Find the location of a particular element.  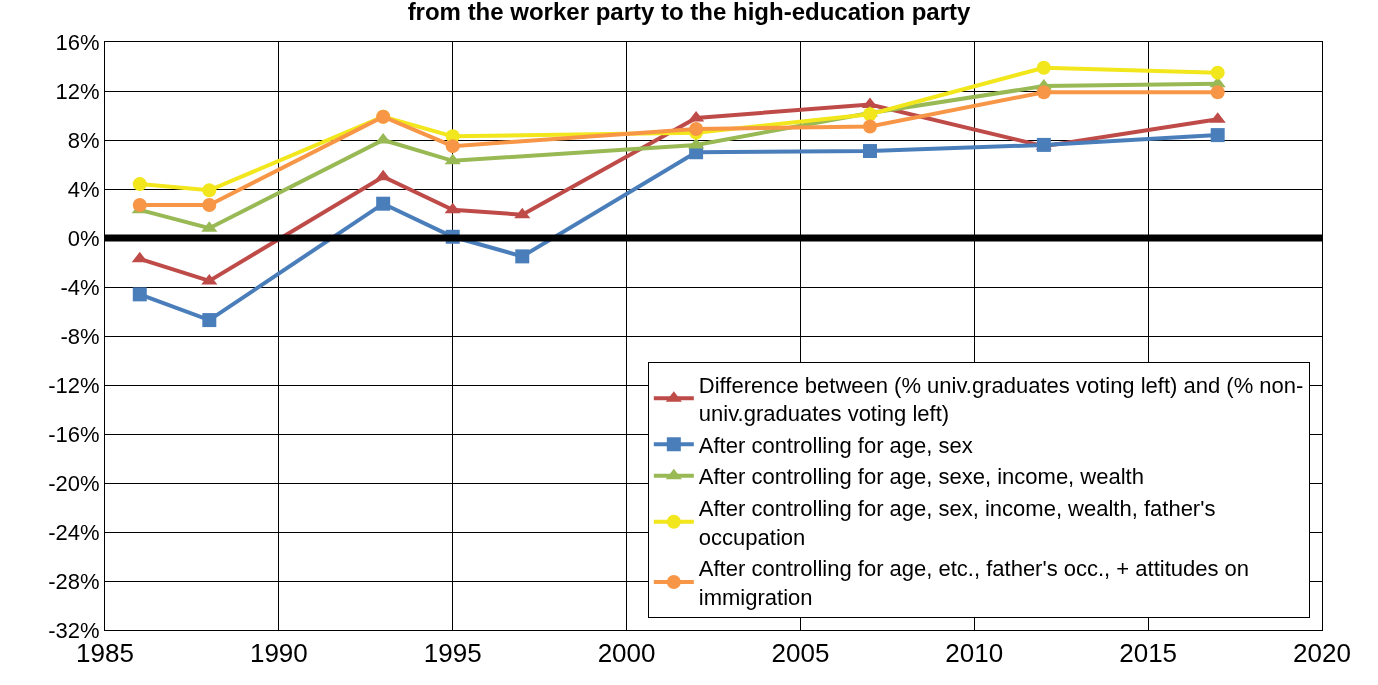

y-tick-label: -20% is located at coordinates (74, 483).